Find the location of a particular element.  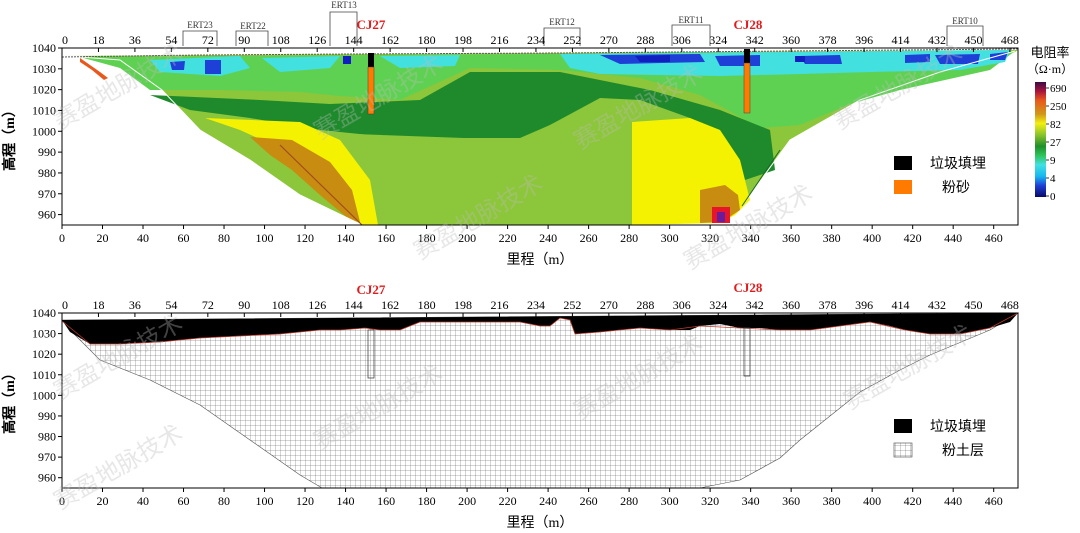

top-tick-label: 18 is located at coordinates (98, 305).